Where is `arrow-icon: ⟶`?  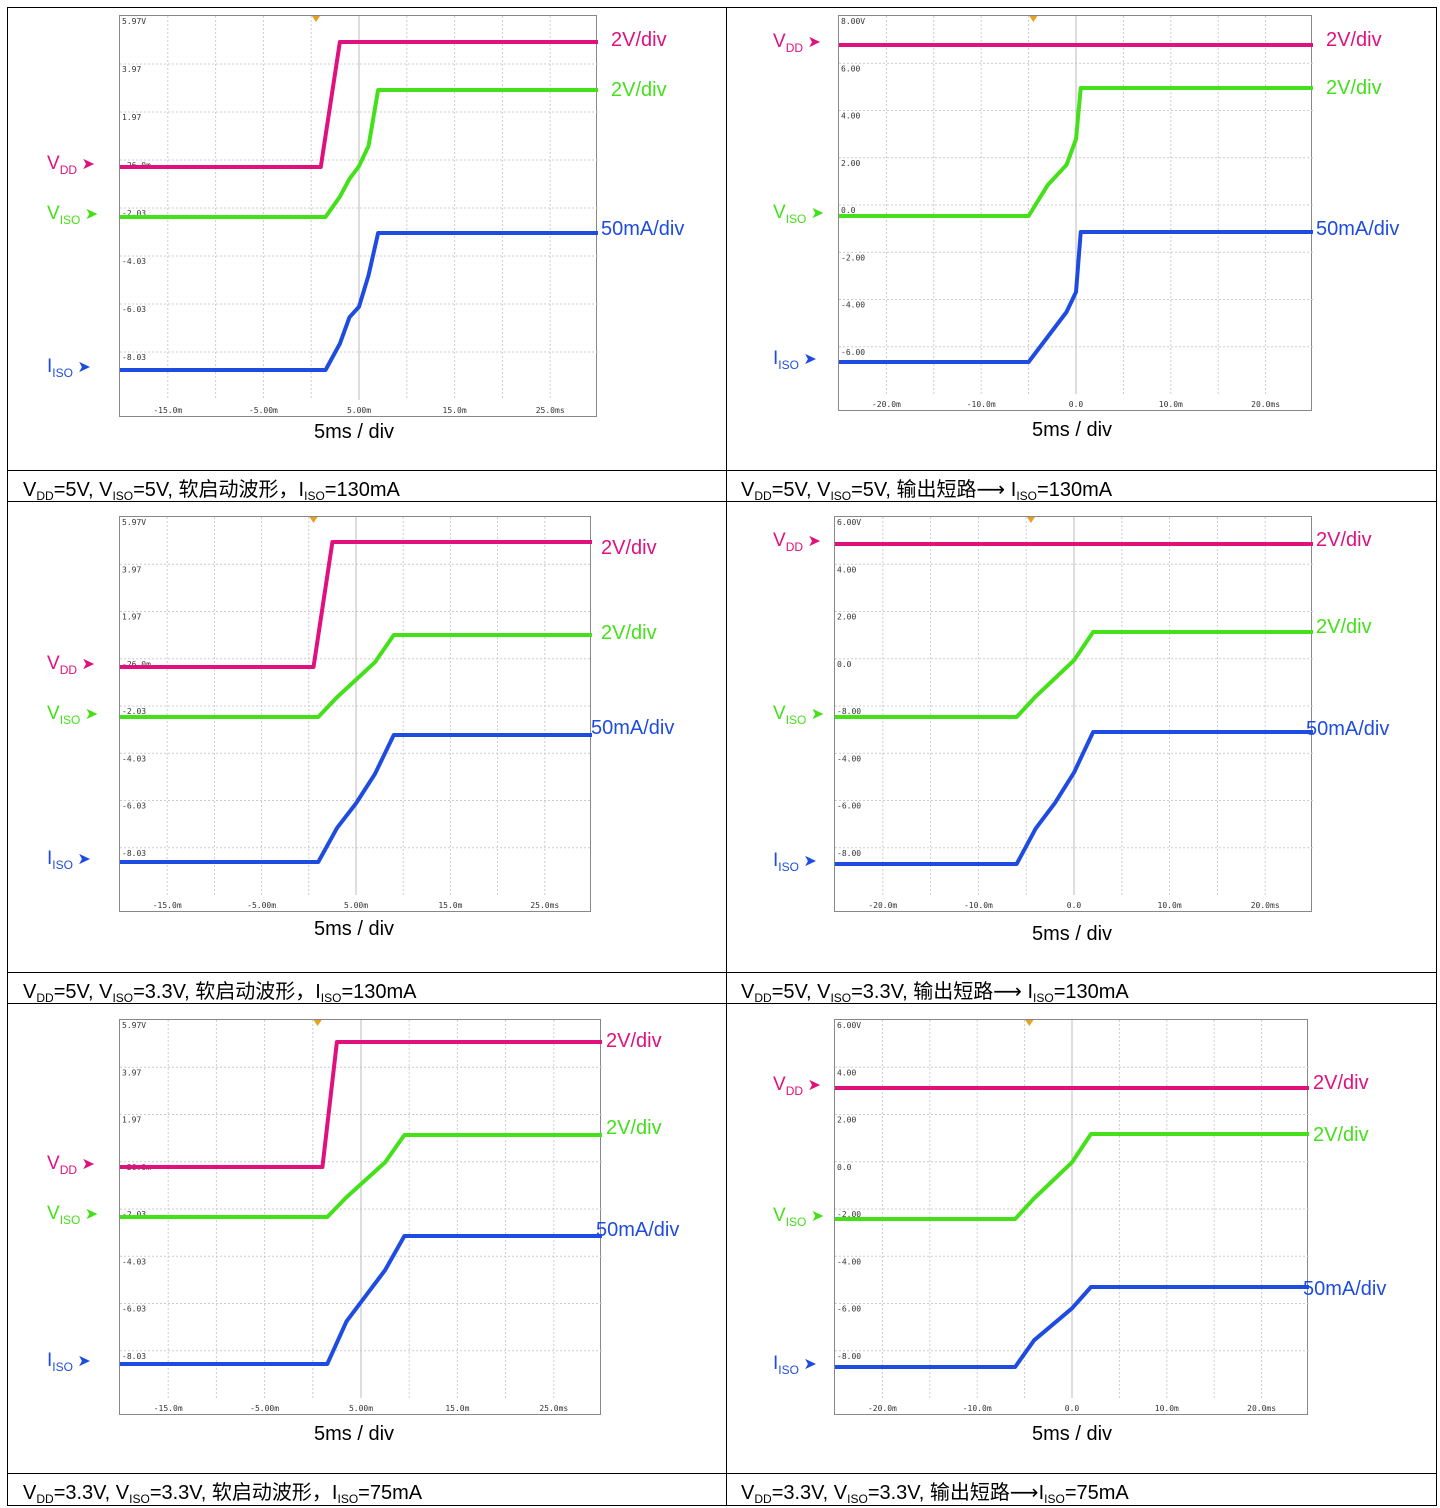
arrow-icon: ⟶ is located at coordinates (991, 489).